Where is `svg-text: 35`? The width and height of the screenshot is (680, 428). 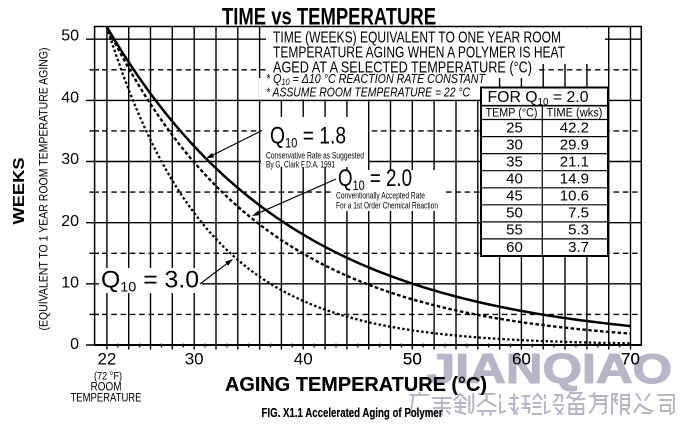 svg-text: 35 is located at coordinates (514, 162).